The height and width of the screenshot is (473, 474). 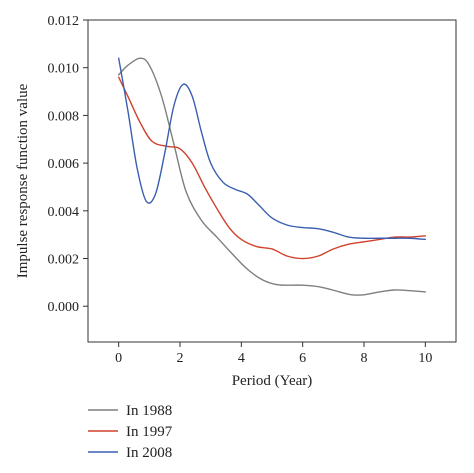 I want to click on legend-label: In 1997, so click(x=149, y=432).